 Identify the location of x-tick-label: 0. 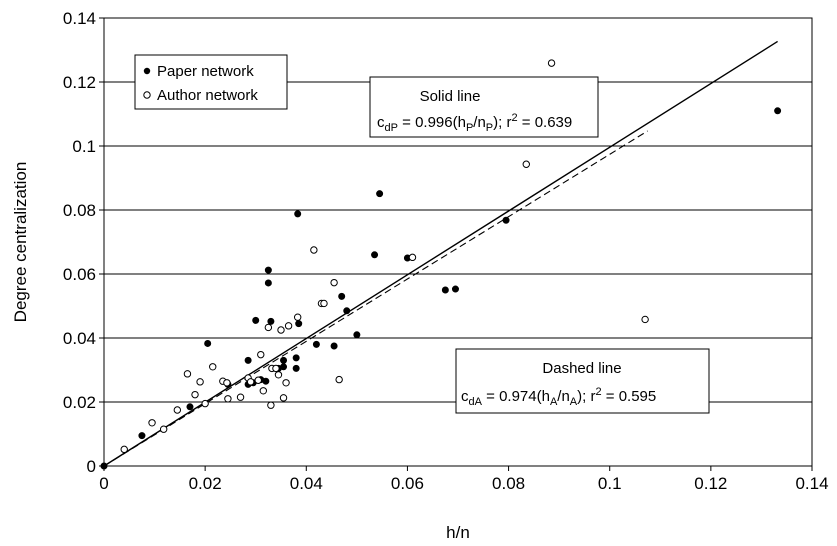
(103, 483).